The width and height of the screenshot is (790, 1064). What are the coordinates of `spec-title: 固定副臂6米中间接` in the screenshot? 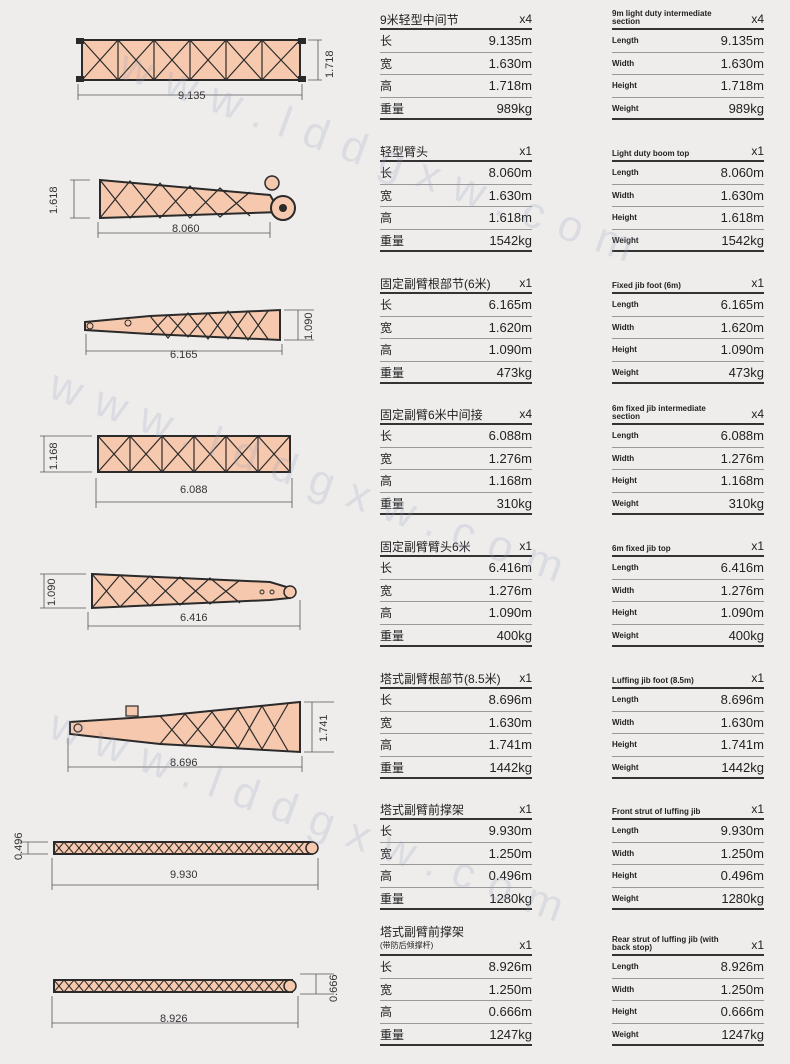 It's located at (431, 415).